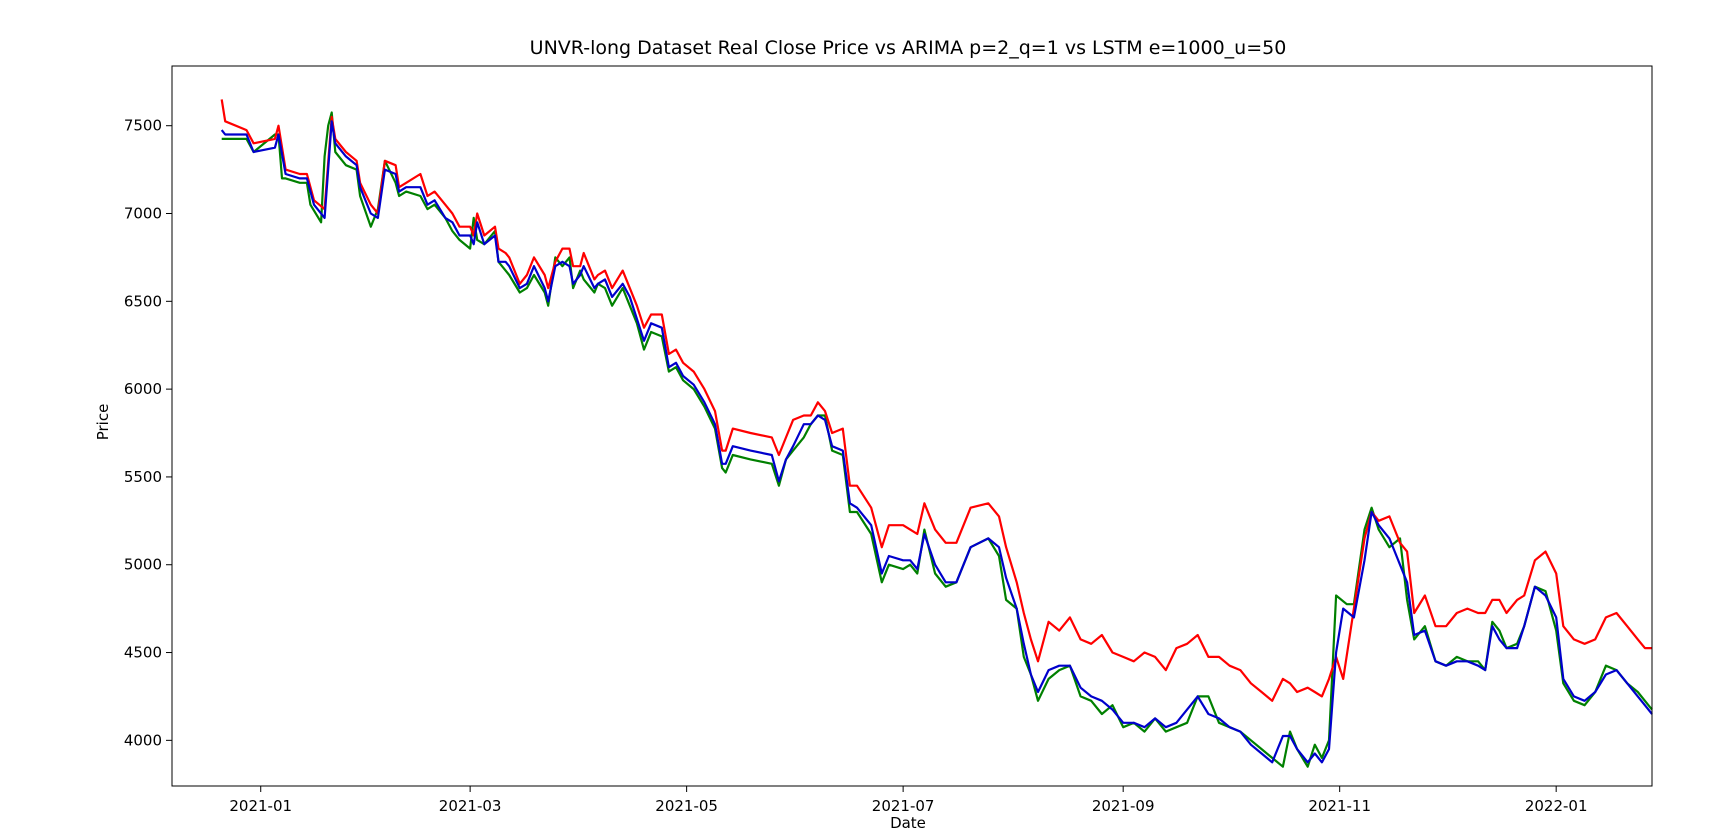  What do you see at coordinates (903, 806) in the screenshot?
I see `x-tick-label: 2021-07` at bounding box center [903, 806].